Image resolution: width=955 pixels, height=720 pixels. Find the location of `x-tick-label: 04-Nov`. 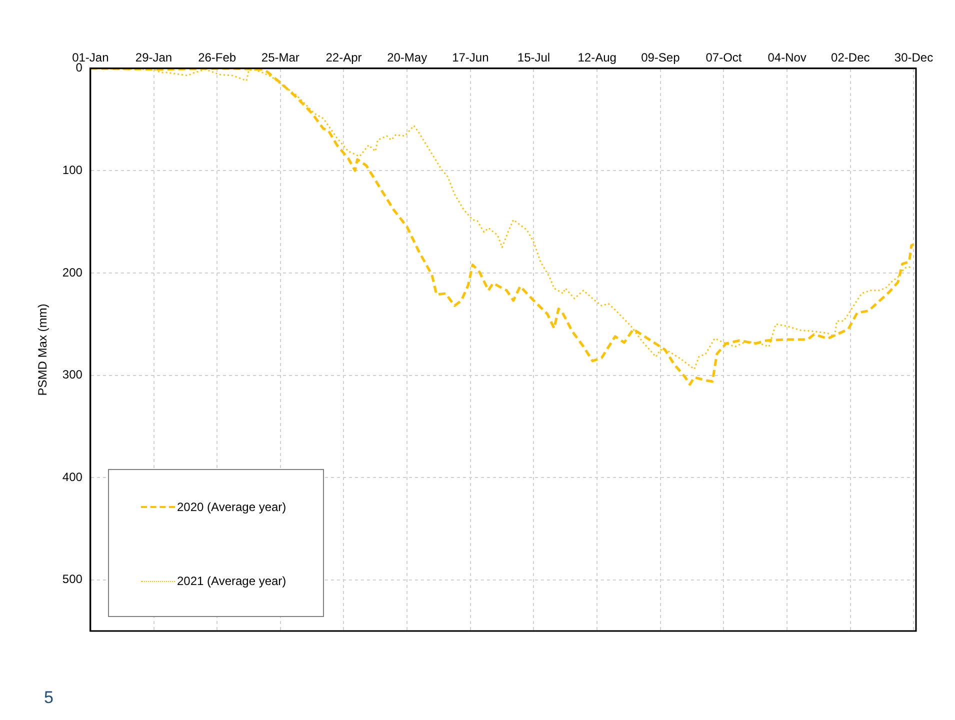

x-tick-label: 04-Nov is located at coordinates (787, 57).